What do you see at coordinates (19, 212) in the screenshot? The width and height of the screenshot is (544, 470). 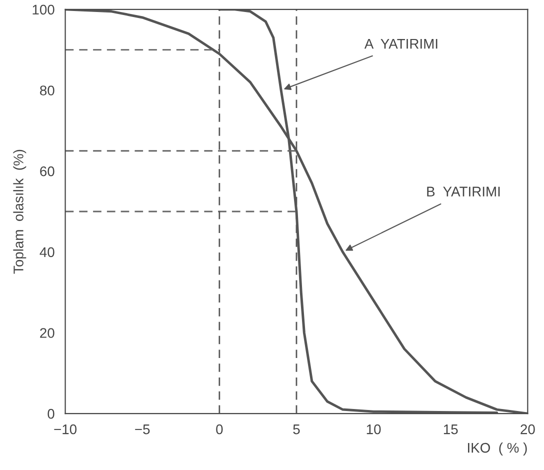 I see `y-axis-title: Toplam olasılık (%)` at bounding box center [19, 212].